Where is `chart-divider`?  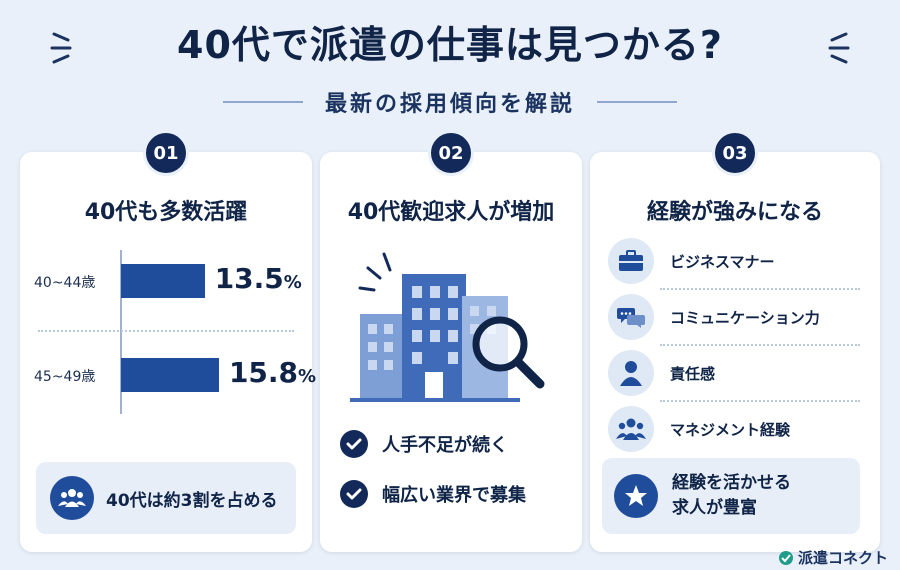 chart-divider is located at coordinates (166, 331).